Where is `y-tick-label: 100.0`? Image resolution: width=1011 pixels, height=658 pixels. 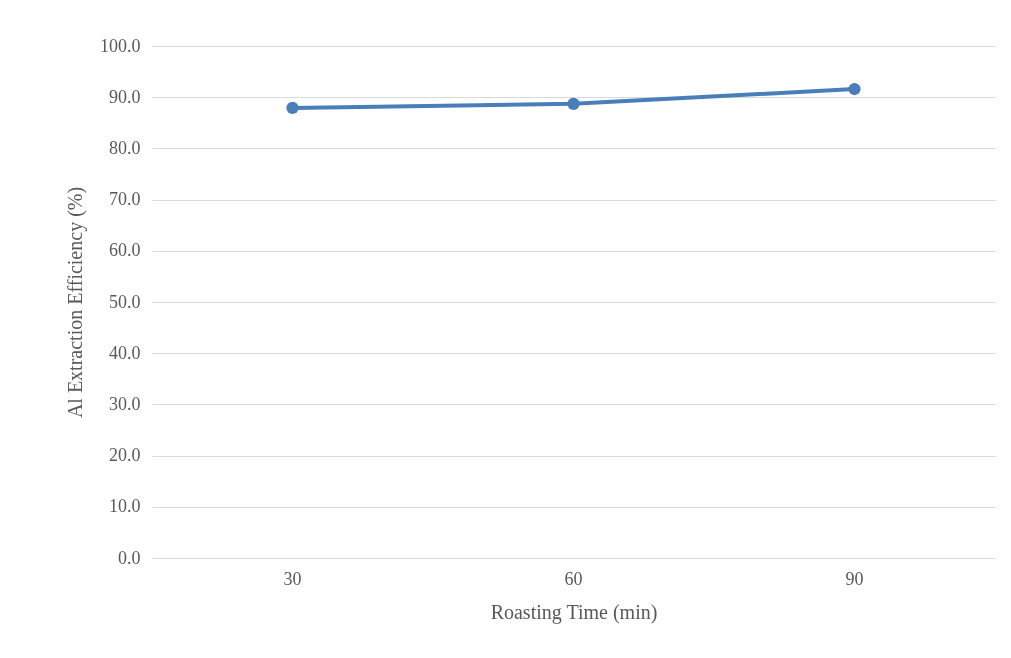
y-tick-label: 100.0 is located at coordinates (120, 45).